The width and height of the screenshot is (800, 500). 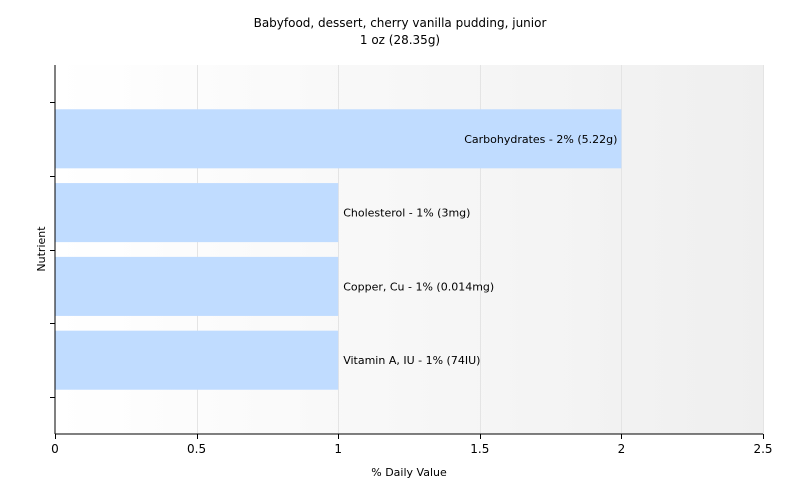 I want to click on y-axis-ticks, so click(x=52, y=250).